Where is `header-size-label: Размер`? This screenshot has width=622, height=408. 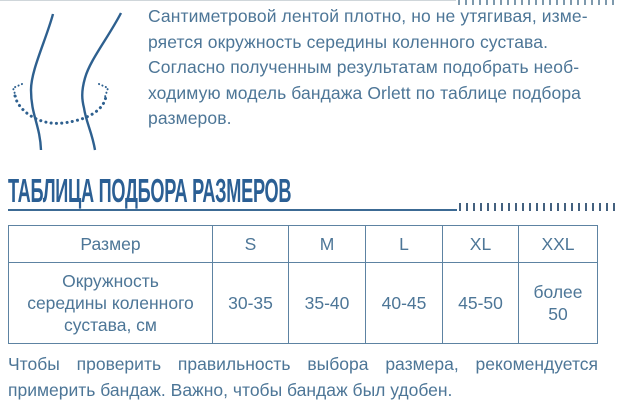
header-size-label: Размер is located at coordinates (110, 244).